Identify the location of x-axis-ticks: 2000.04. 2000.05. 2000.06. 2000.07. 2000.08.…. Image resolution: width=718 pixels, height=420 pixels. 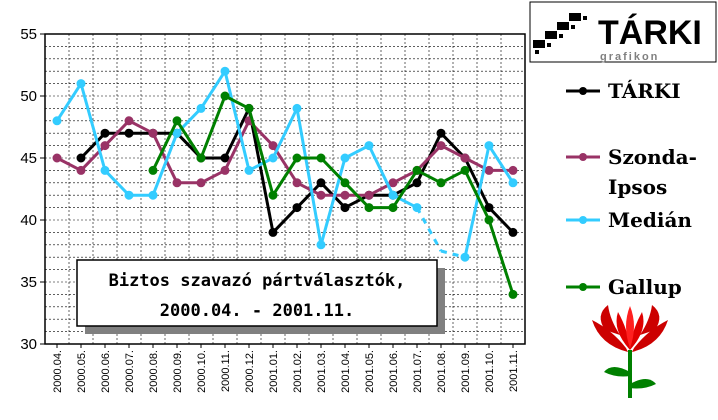
(286, 368).